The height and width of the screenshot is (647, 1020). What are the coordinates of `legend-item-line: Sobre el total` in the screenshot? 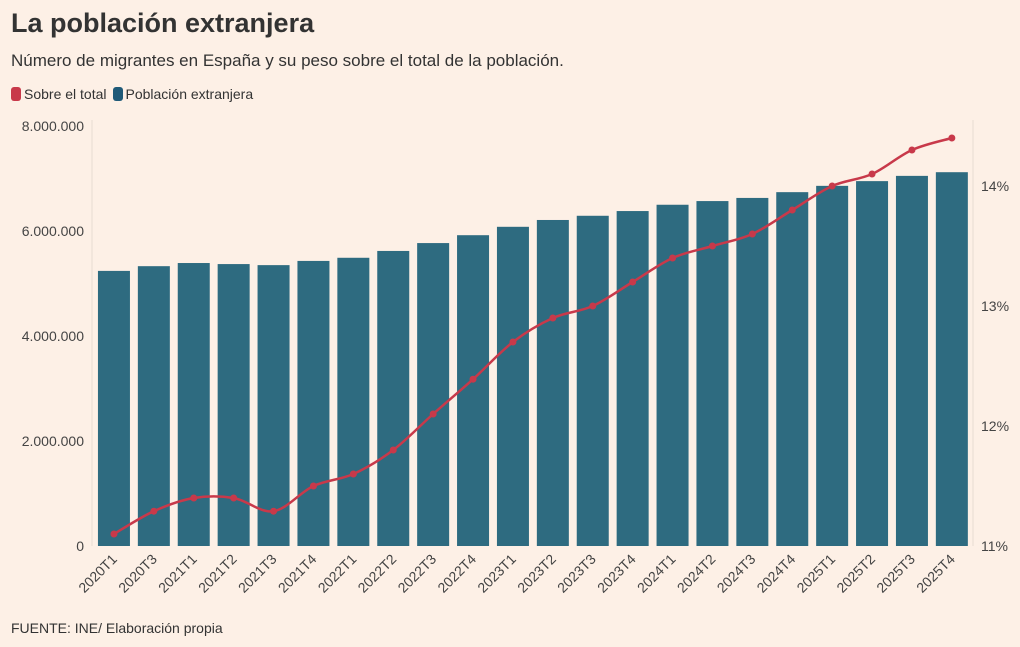 It's located at (59, 94).